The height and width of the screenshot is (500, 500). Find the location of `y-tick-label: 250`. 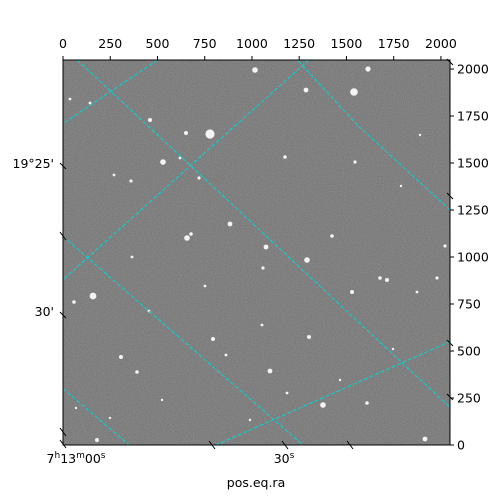

y-tick-label: 250 is located at coordinates (469, 398).